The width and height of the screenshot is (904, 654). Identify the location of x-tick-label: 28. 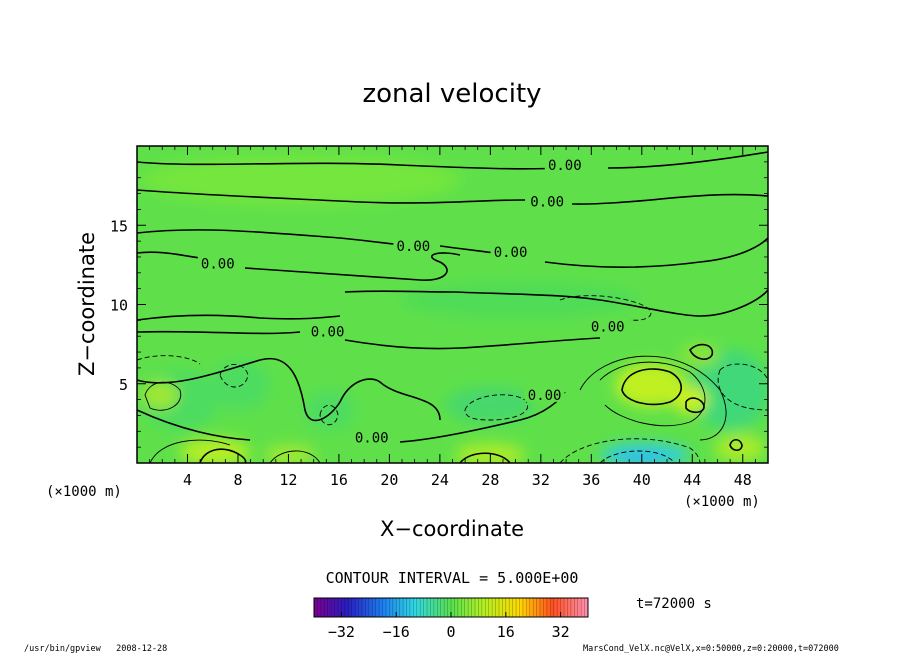
(490, 480).